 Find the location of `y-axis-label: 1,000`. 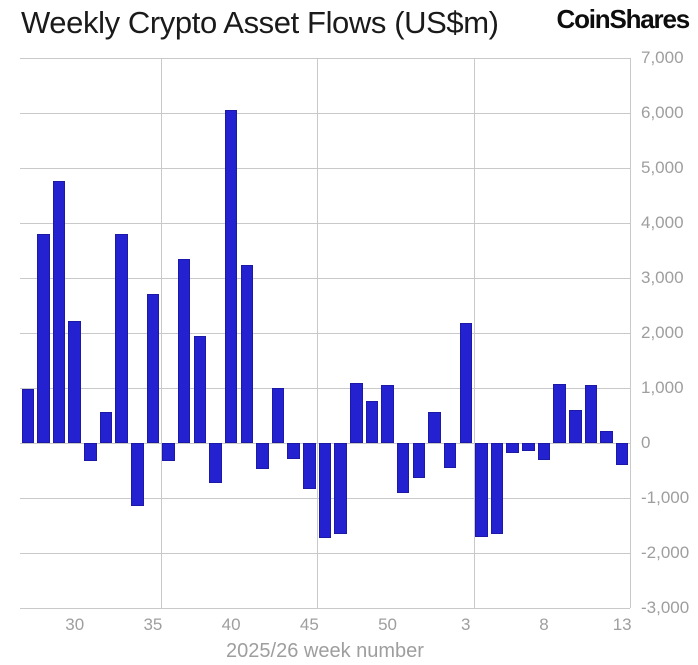

y-axis-label: 1,000 is located at coordinates (662, 387).